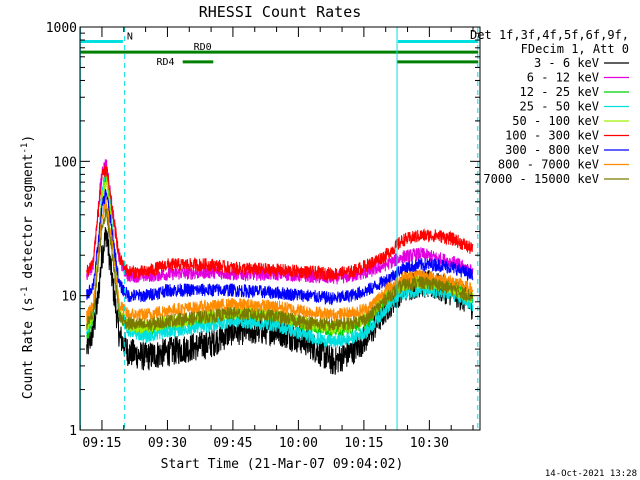 This screenshot has height=480, width=640. I want to click on x-tick-label: 10:15, so click(363, 443).